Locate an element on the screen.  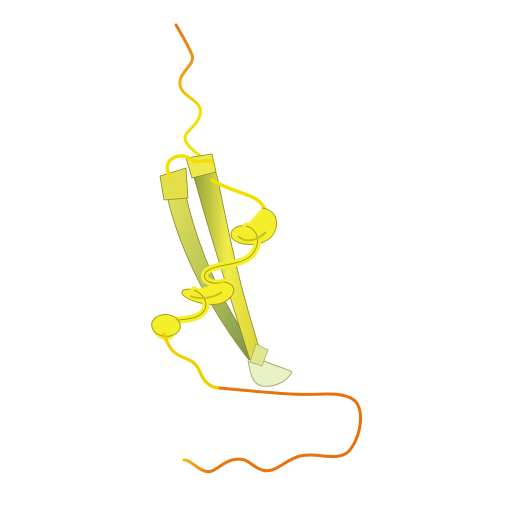
strand-helix-loop is located at coordinates (239, 196).